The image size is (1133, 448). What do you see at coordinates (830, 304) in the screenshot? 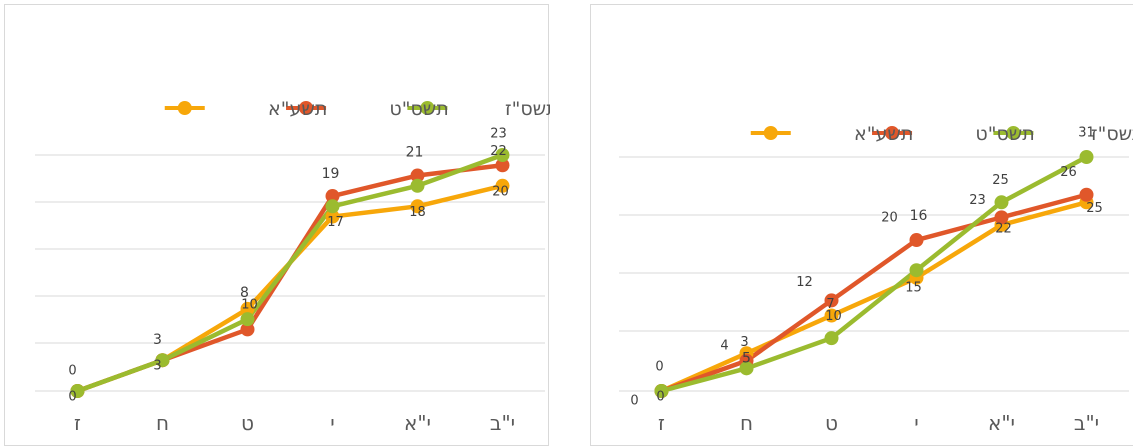
I see `data-label: 7` at bounding box center [830, 304].